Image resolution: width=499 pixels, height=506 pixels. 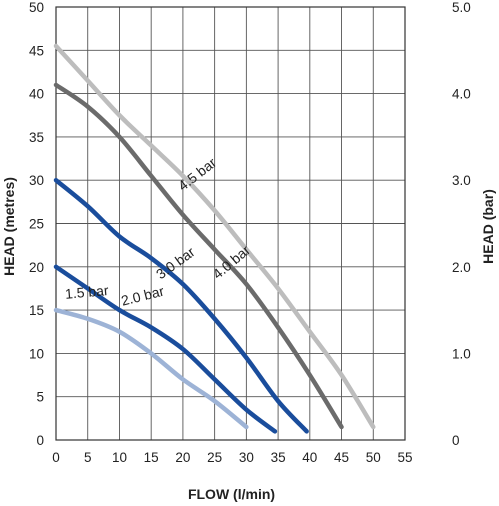 What do you see at coordinates (151, 457) in the screenshot?
I see `x-tick-label: 15` at bounding box center [151, 457].